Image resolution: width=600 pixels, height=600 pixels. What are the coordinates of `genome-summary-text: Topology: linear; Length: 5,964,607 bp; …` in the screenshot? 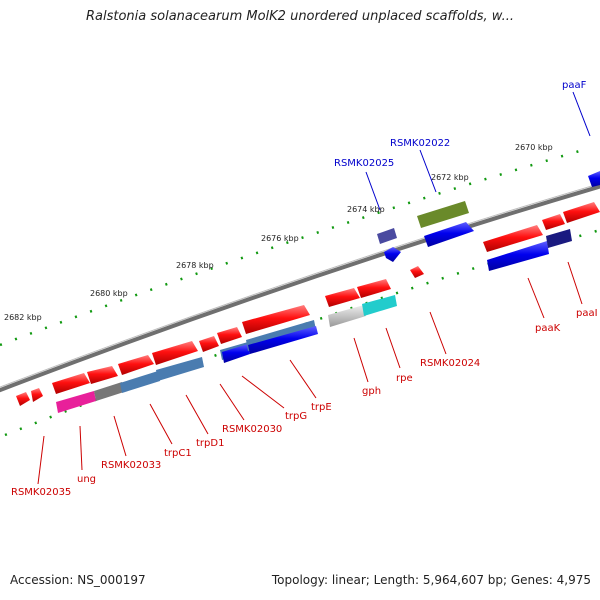 It's located at (431, 580).